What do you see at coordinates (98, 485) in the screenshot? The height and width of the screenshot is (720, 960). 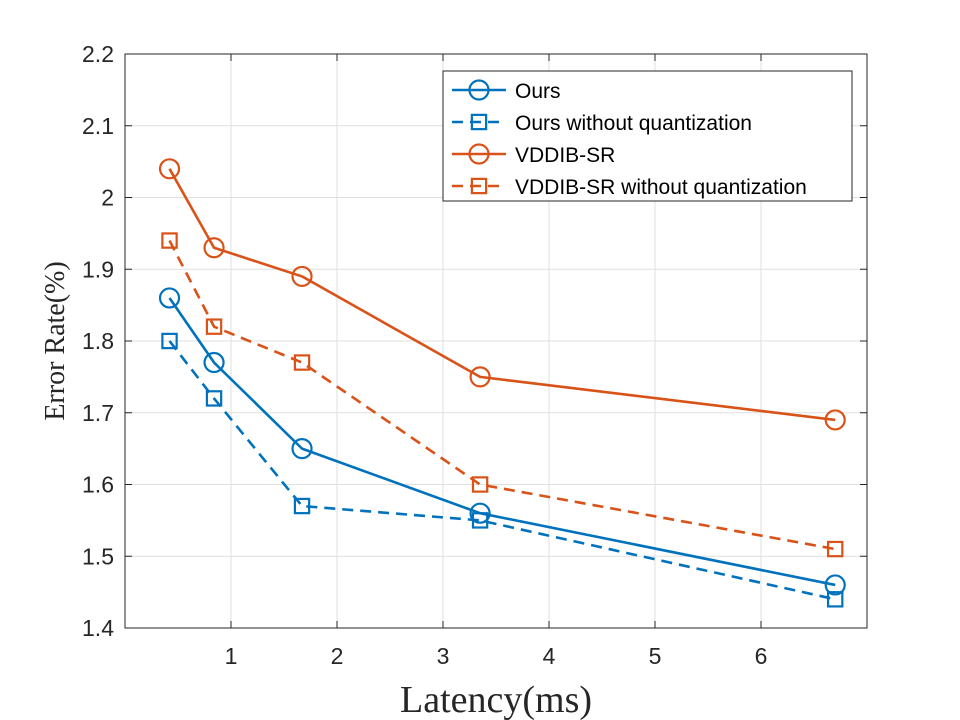 I see `y-tick-label: 1.6` at bounding box center [98, 485].